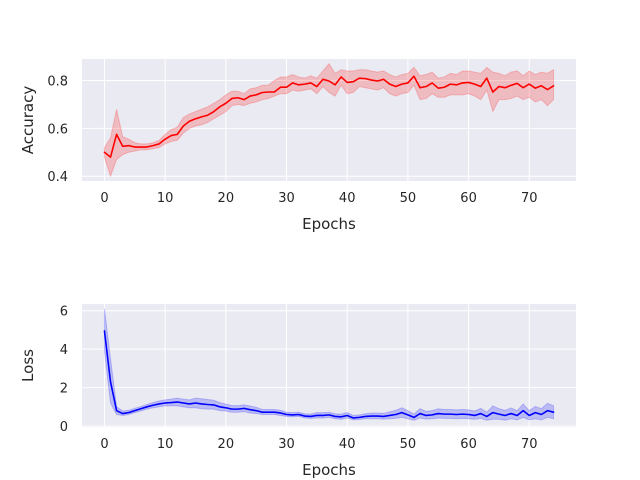 This screenshot has width=640, height=480. Describe the element at coordinates (104, 198) in the screenshot. I see `accuracy-x-tick-label: 0` at that location.